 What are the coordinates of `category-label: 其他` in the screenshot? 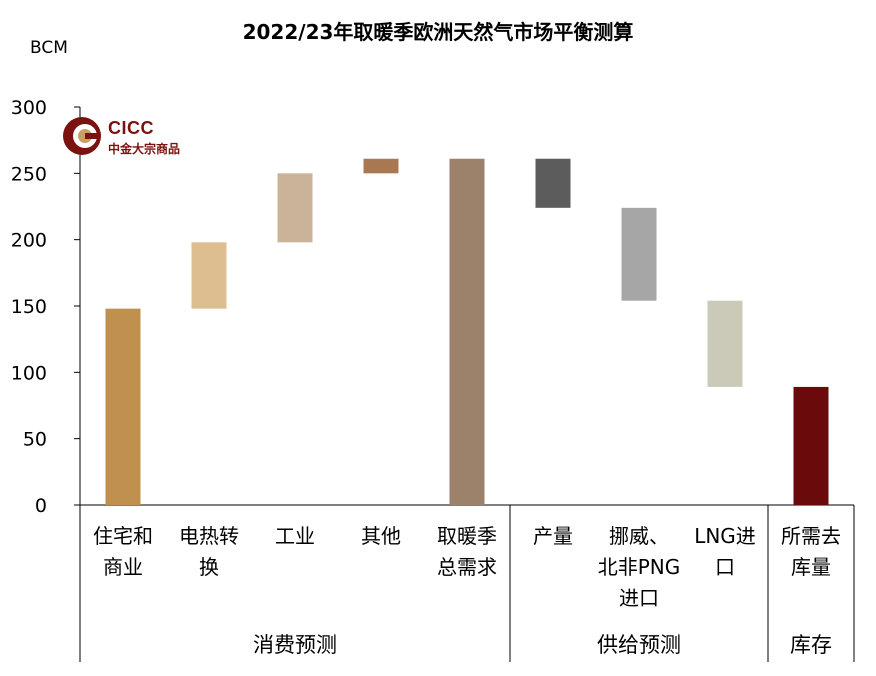 It's located at (381, 536).